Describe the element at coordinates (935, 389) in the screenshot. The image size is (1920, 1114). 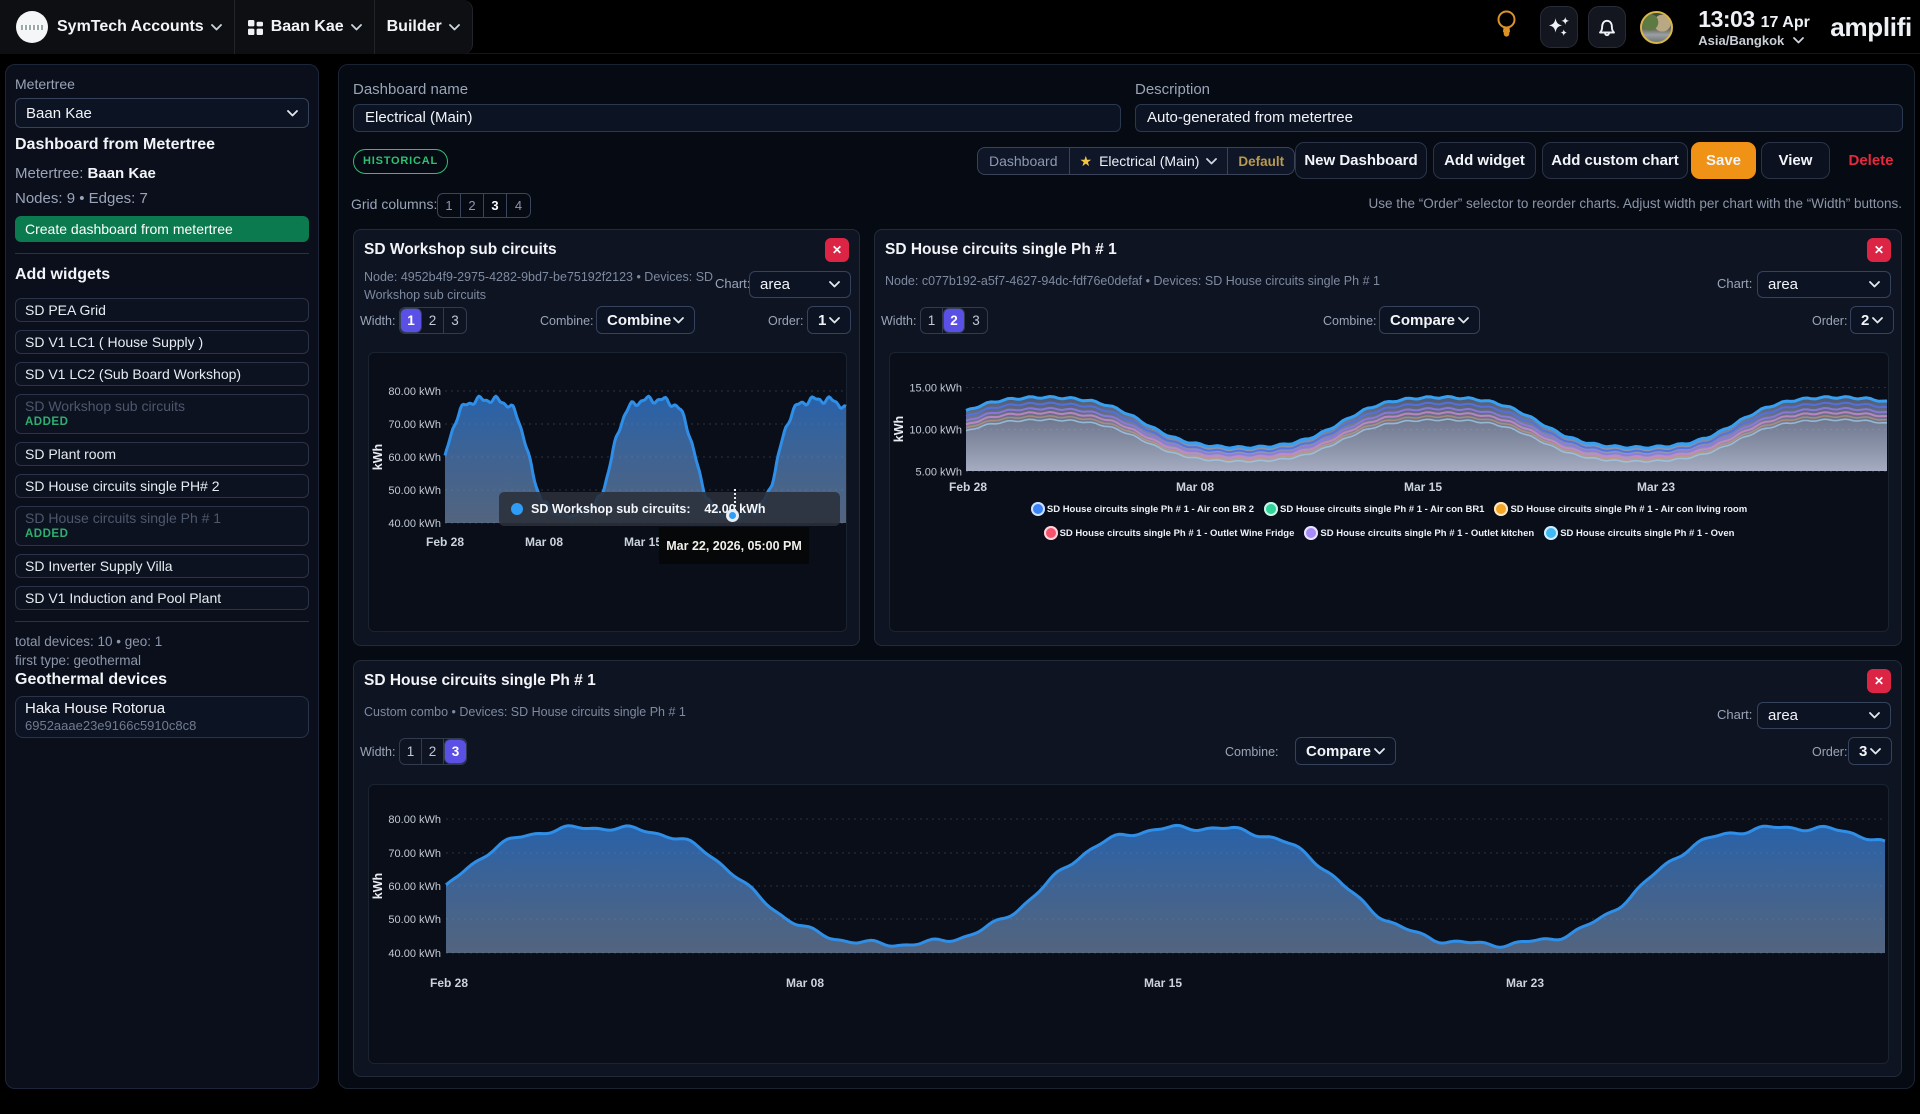
I see `svg-text: 15.00 kWh` at that location.